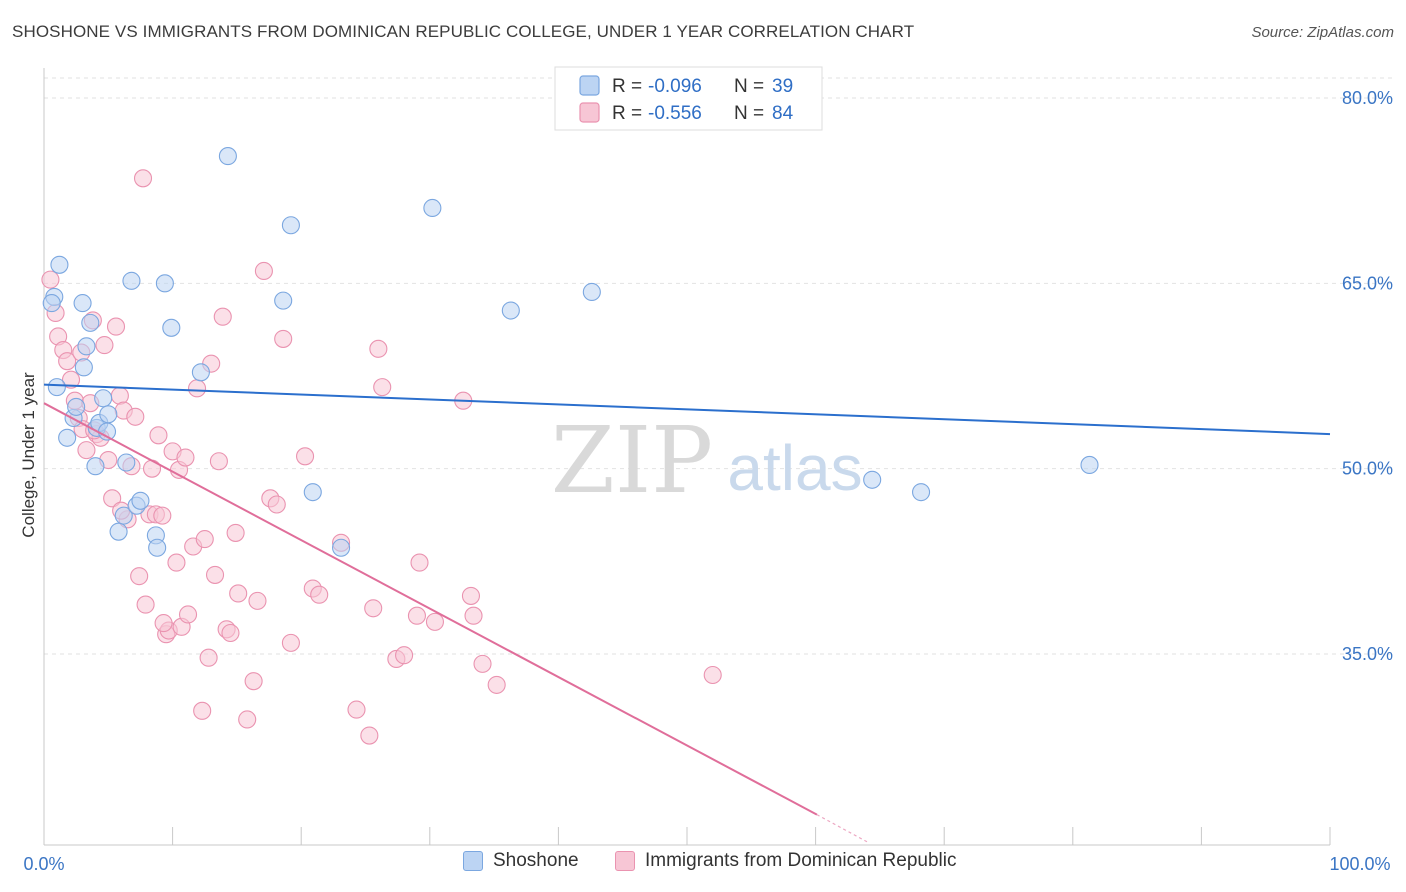 Image resolution: width=1406 pixels, height=892 pixels. What do you see at coordinates (43, 864) in the screenshot?
I see `x-tick-label-min: 0.0%` at bounding box center [43, 864].